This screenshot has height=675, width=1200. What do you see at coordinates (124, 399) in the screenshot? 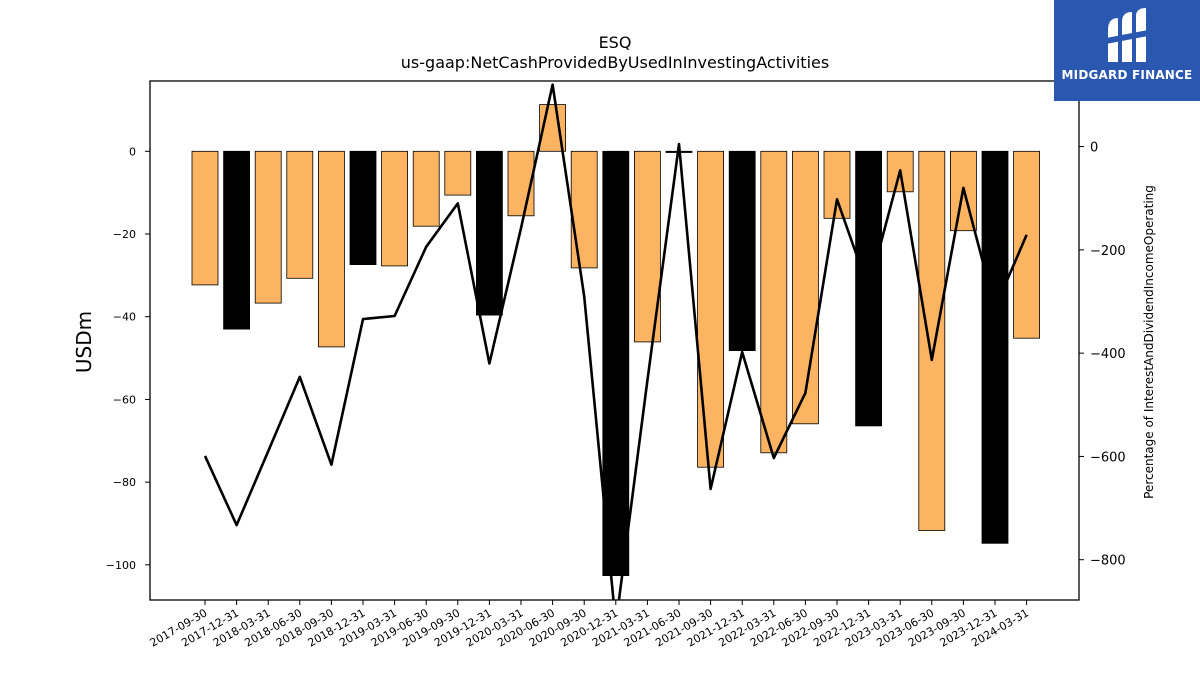
I see `left-tick-label: −60` at bounding box center [124, 399].